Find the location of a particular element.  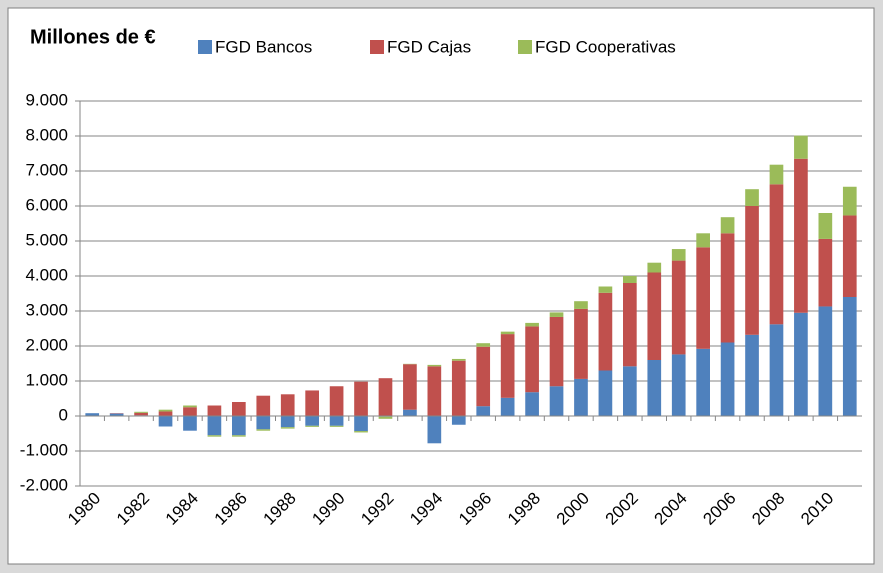

y-tick-label: 0 is located at coordinates (63, 414).